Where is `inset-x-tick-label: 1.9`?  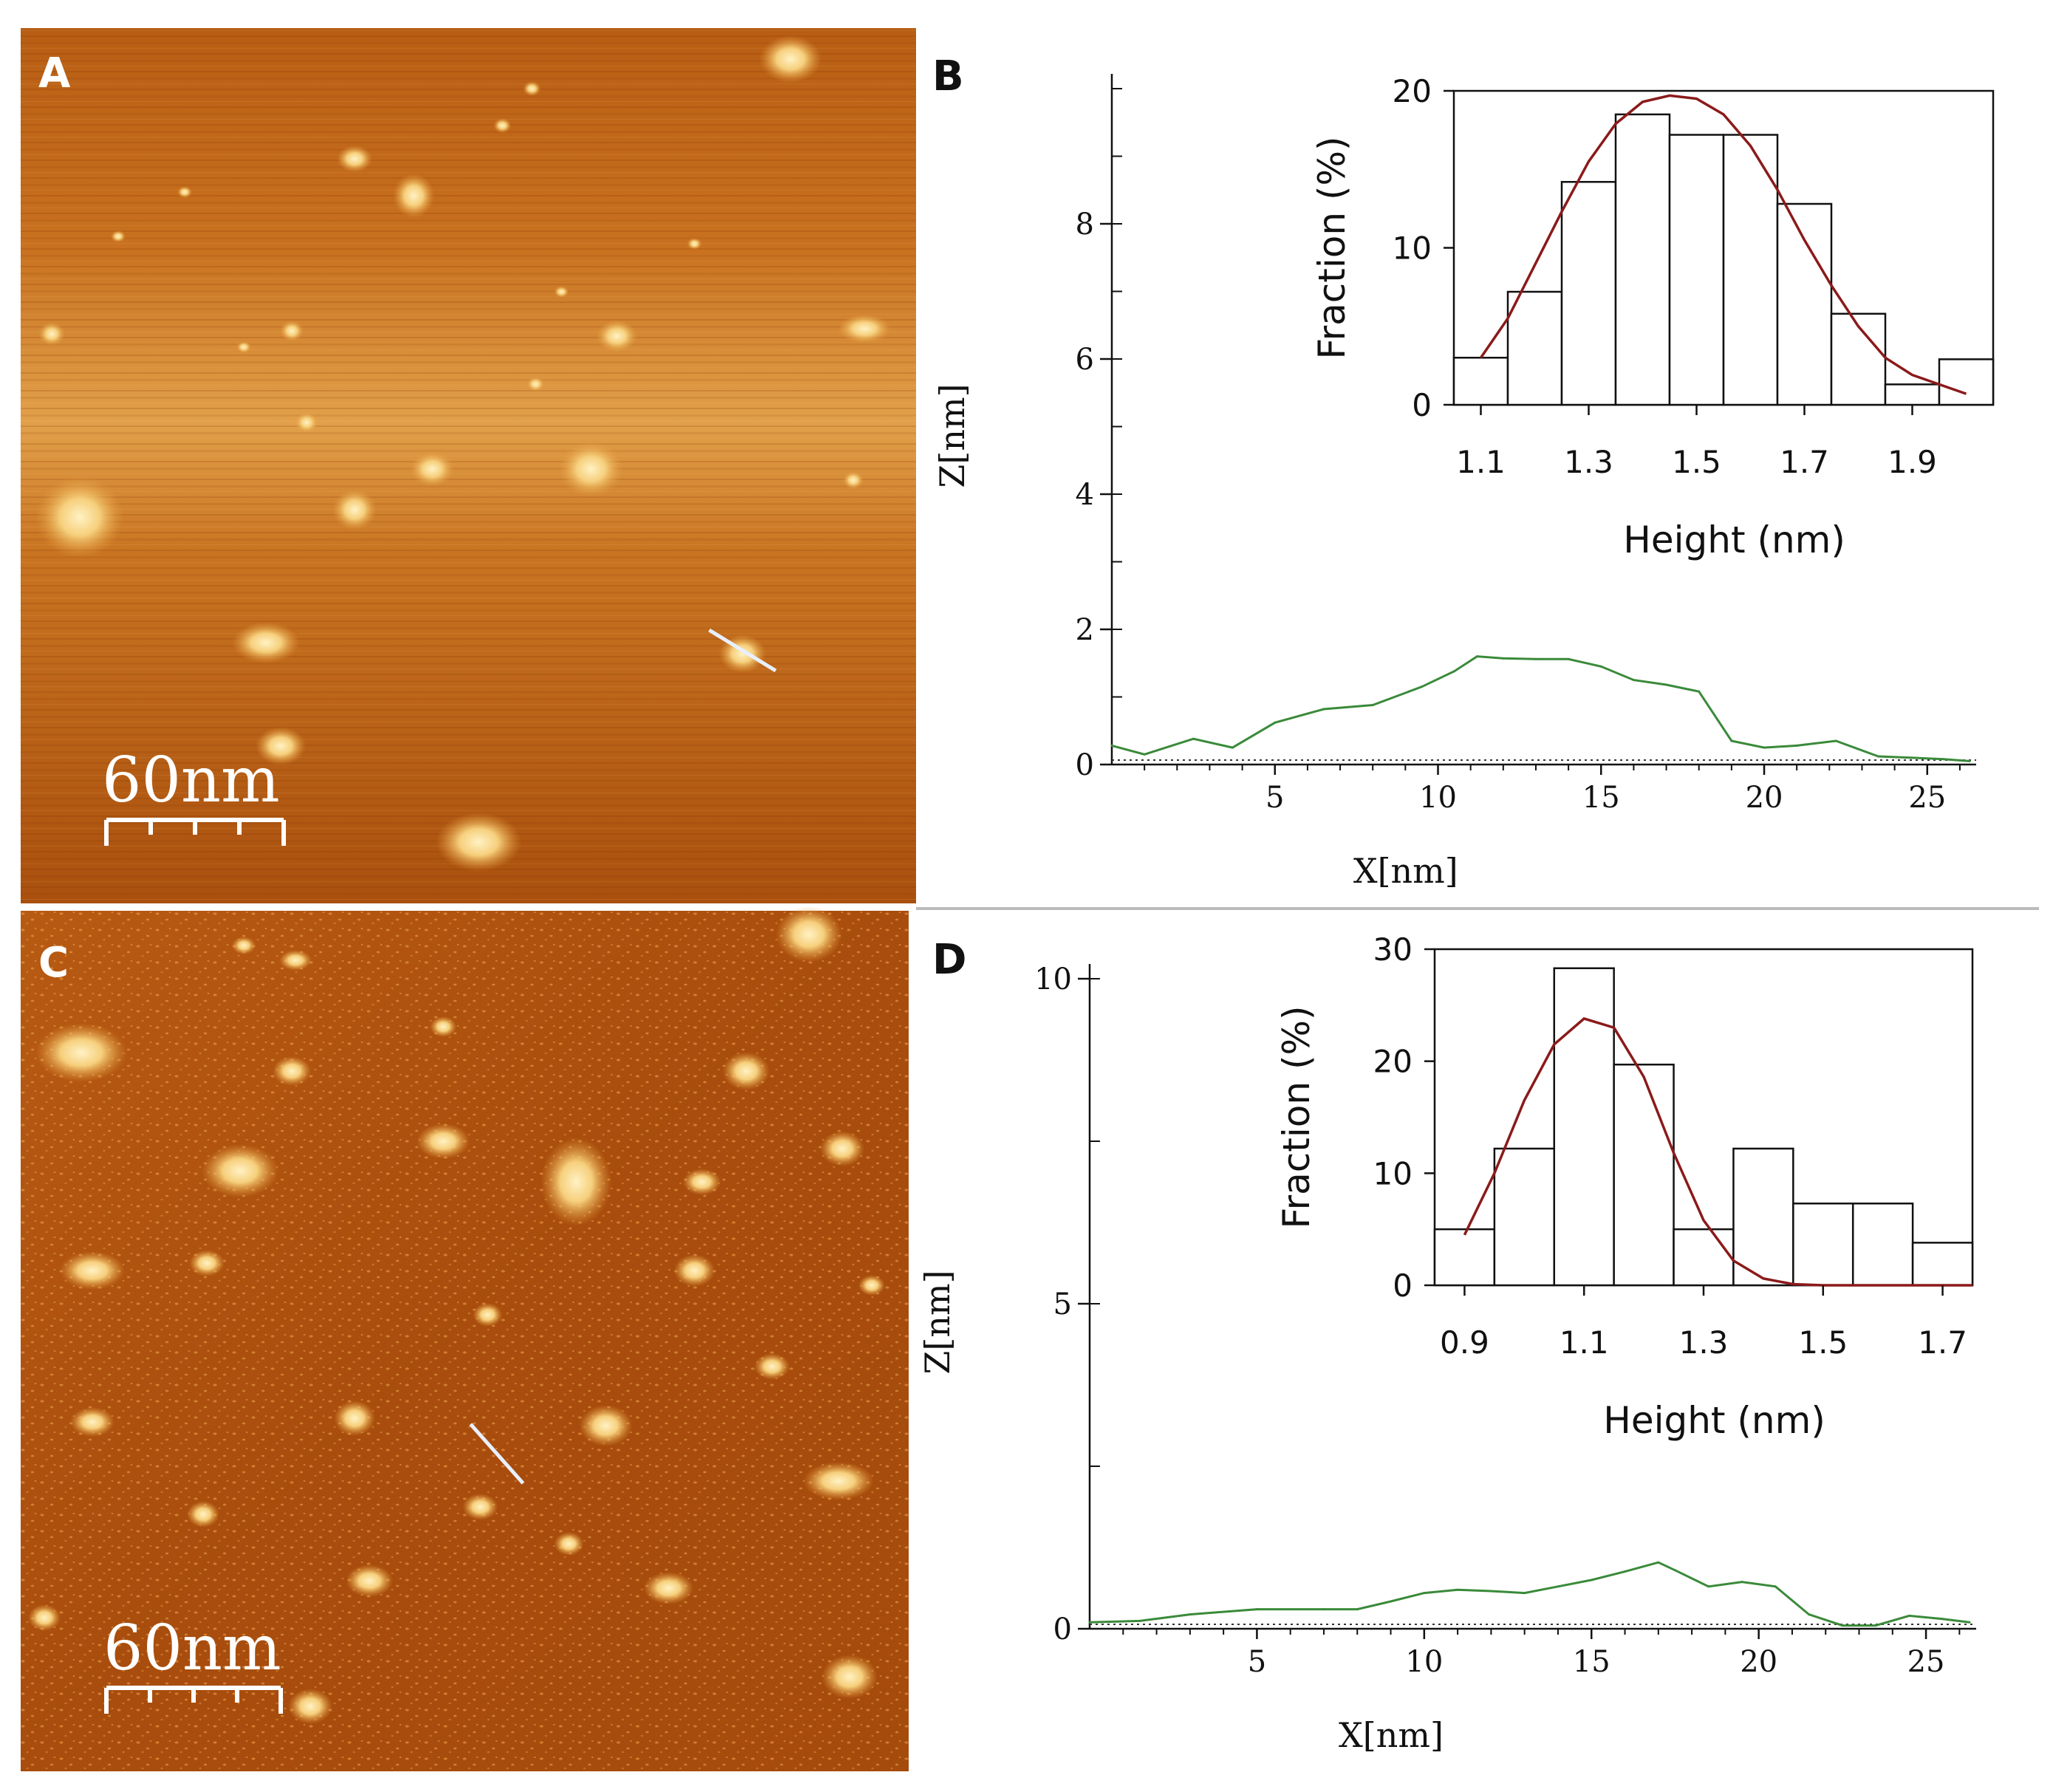 inset-x-tick-label: 1.9 is located at coordinates (1913, 462).